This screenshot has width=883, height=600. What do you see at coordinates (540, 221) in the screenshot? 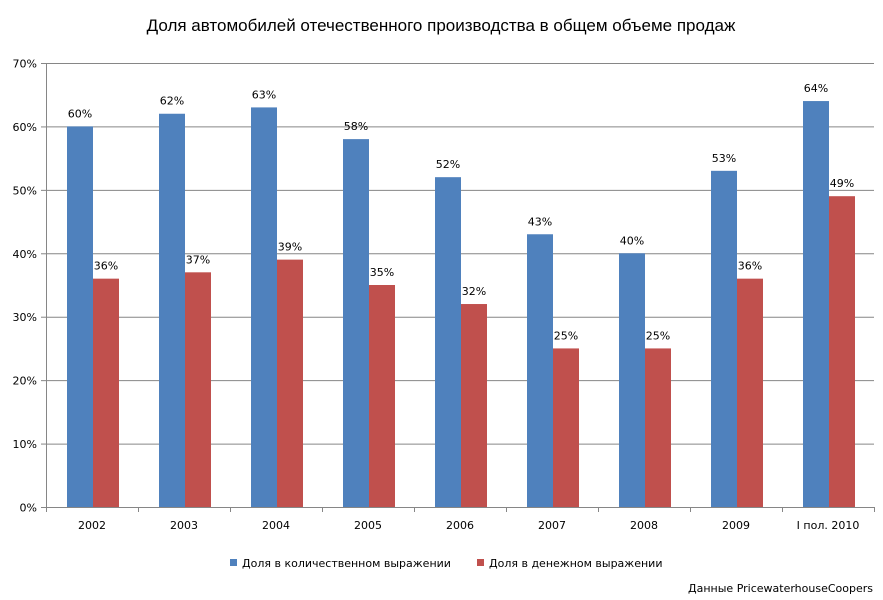
I see `data-label-quantity: 43%` at bounding box center [540, 221].